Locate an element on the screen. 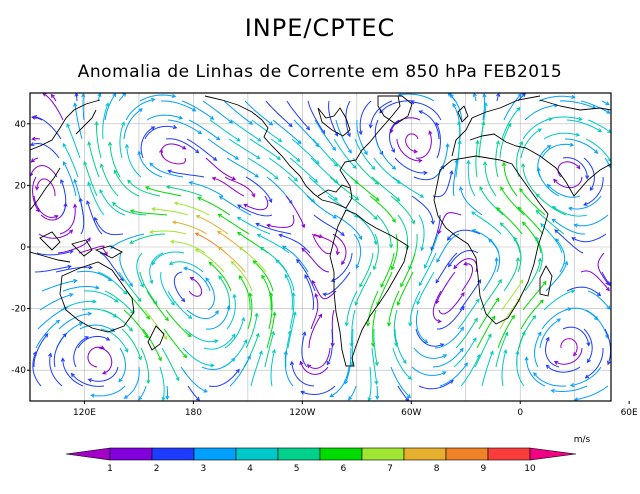 The height and width of the screenshot is (494, 640). colorbar-segment is located at coordinates (131, 454).